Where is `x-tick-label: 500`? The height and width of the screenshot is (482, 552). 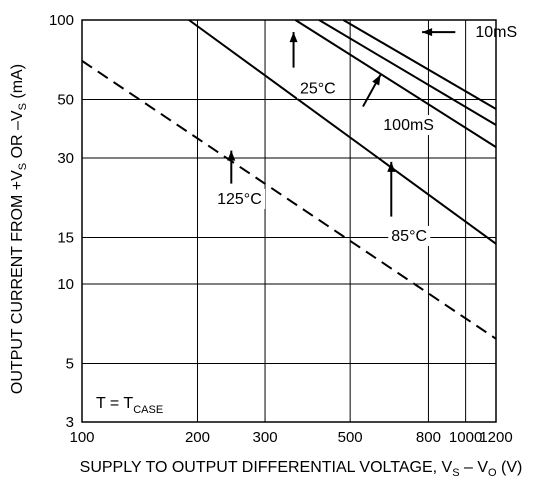 x-tick-label: 500 is located at coordinates (350, 437).